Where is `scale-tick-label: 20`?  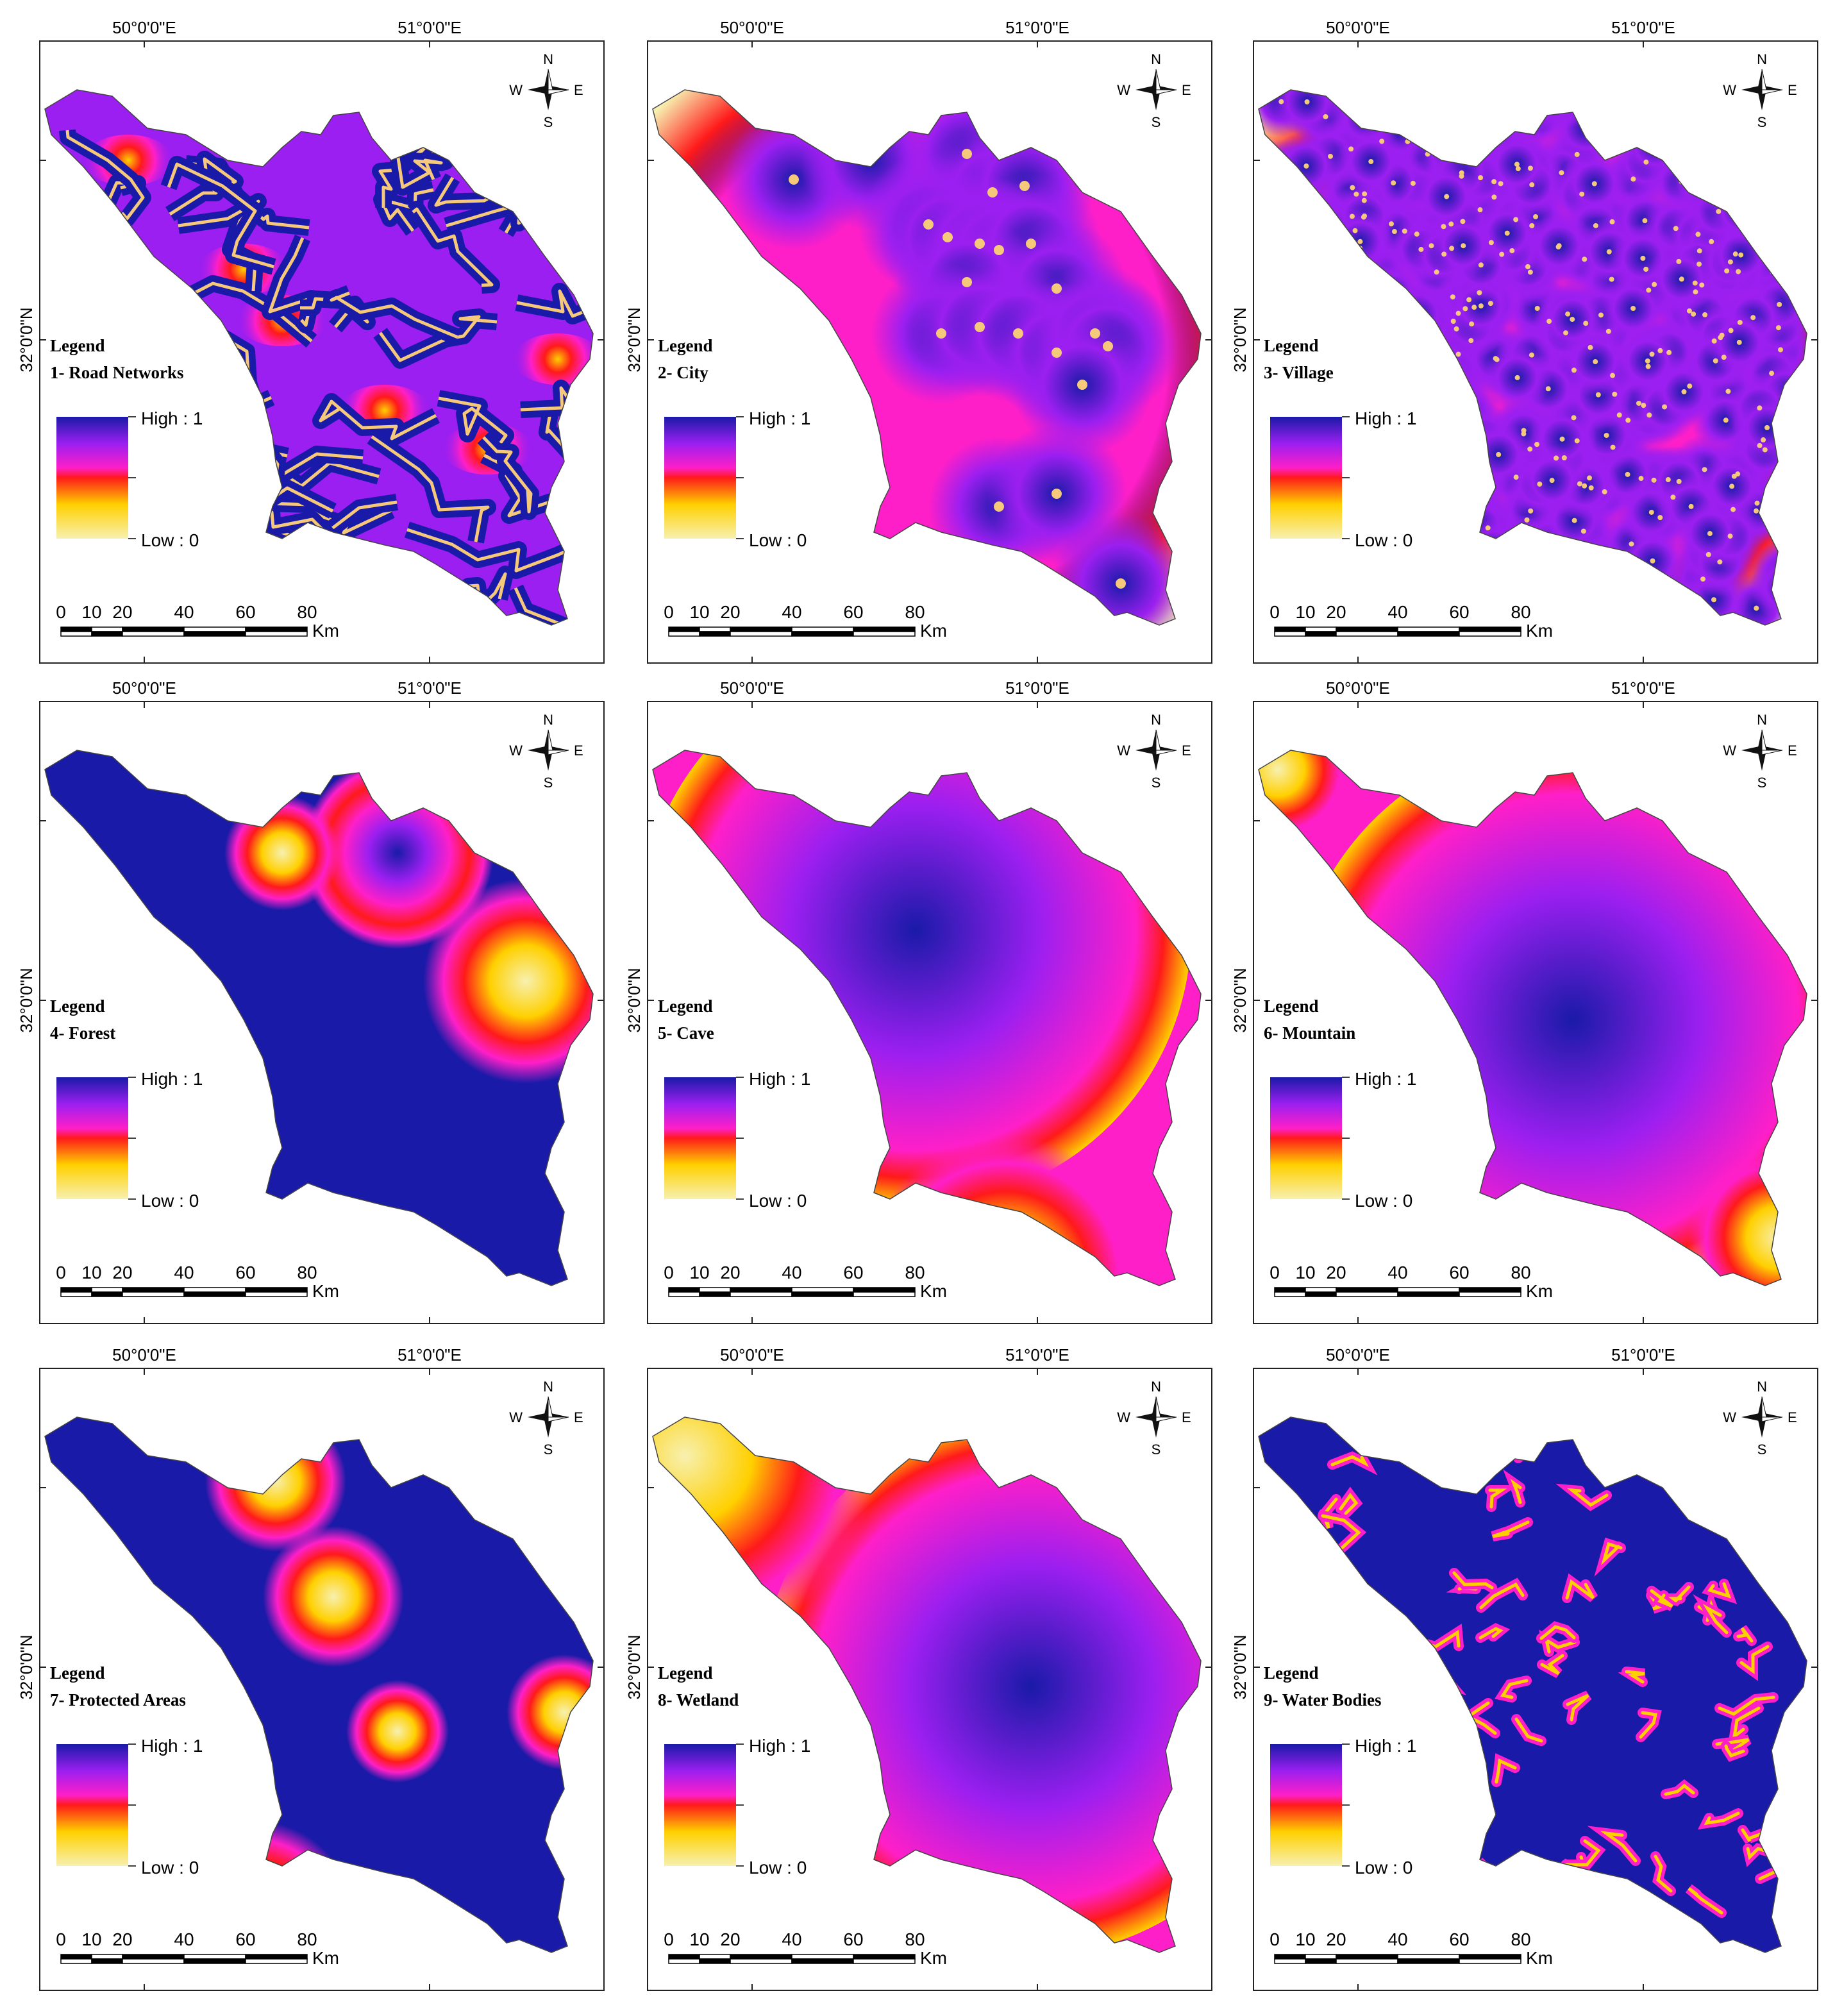
scale-tick-label: 20 is located at coordinates (1336, 1939).